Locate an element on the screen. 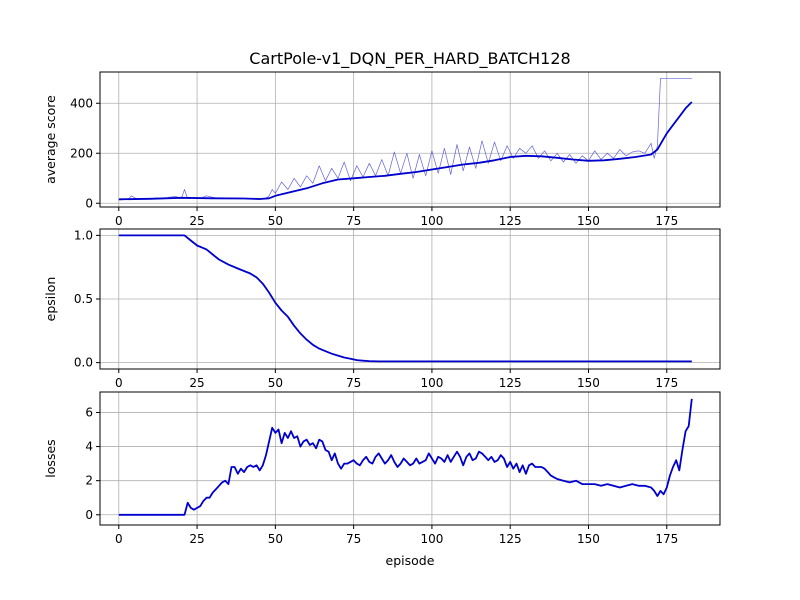 This screenshot has width=800, height=600. y-tick-label: 0.0 is located at coordinates (83, 363).